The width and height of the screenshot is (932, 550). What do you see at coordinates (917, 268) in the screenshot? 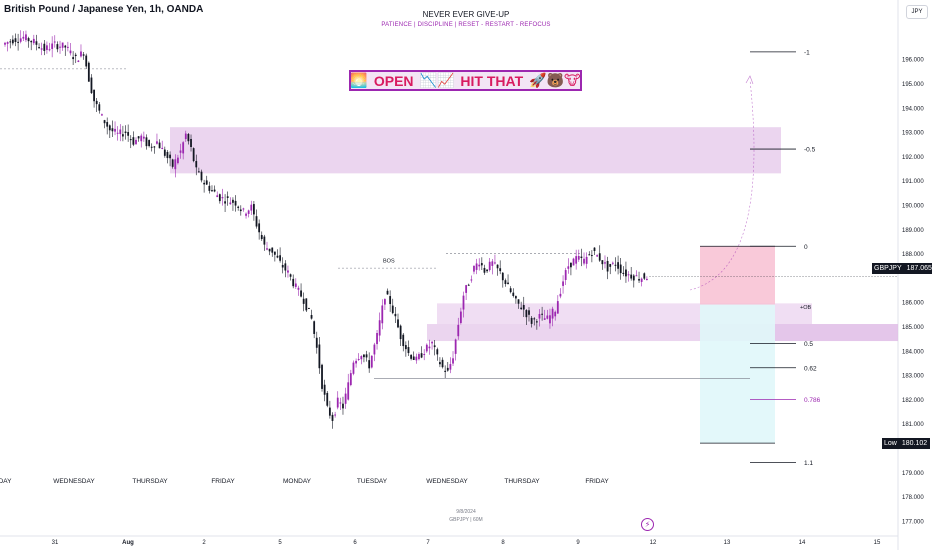
I see `current-price-value: 187.065` at bounding box center [917, 268].